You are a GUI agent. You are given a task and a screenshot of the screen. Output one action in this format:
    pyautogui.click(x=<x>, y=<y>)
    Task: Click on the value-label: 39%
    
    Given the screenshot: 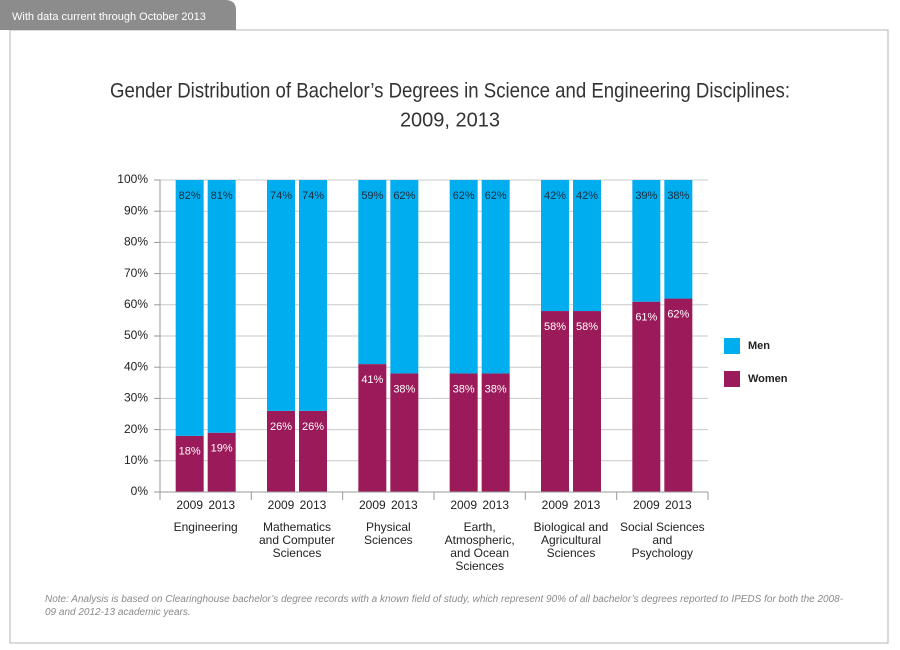 What is the action you would take?
    pyautogui.click(x=646, y=196)
    